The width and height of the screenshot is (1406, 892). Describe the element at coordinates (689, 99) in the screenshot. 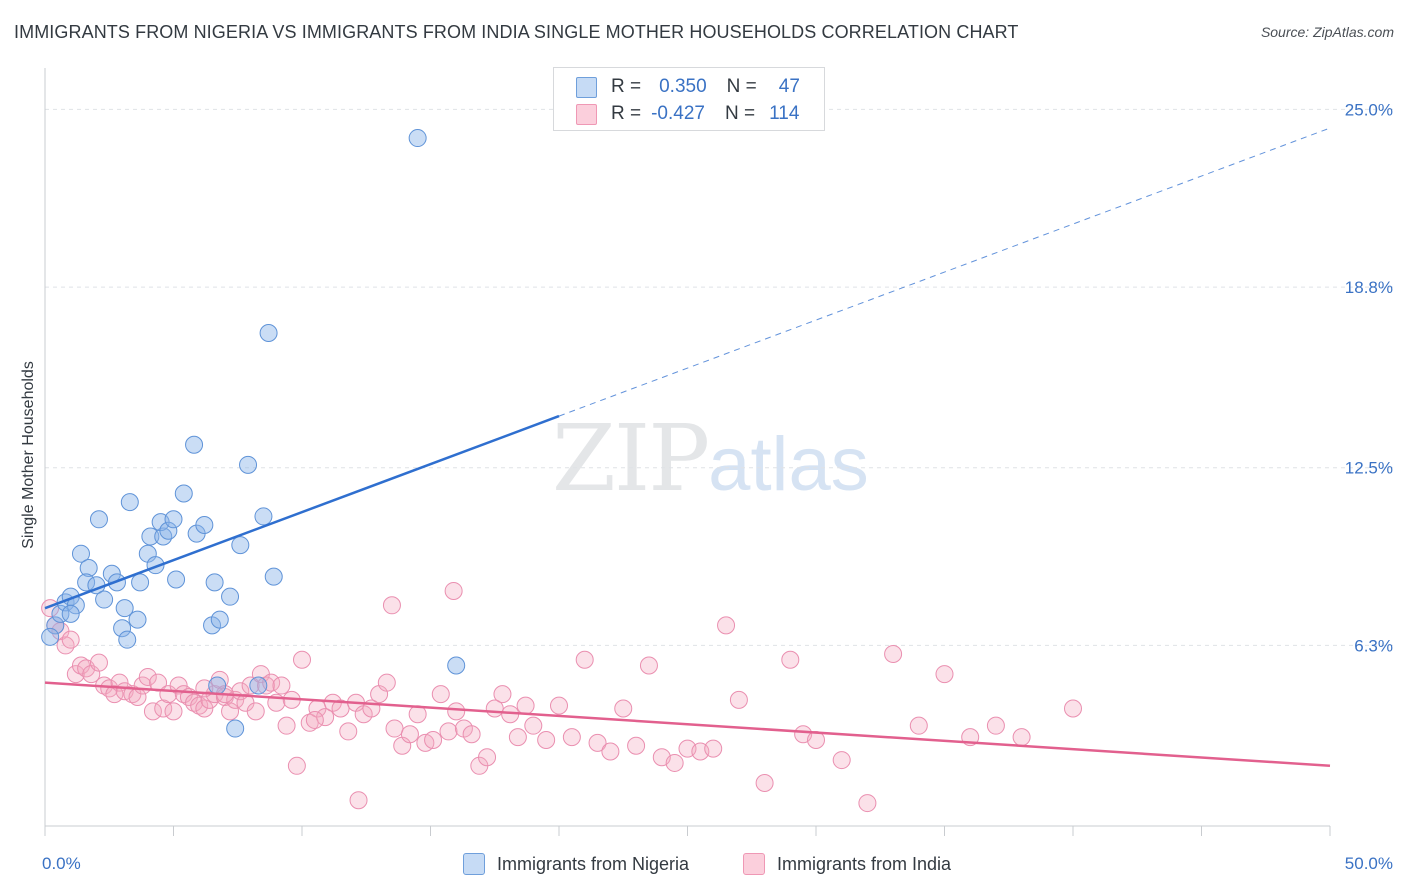

I see `correlation-legend: R = 0.350 N = 47 R = -0.427 N = 114` at that location.